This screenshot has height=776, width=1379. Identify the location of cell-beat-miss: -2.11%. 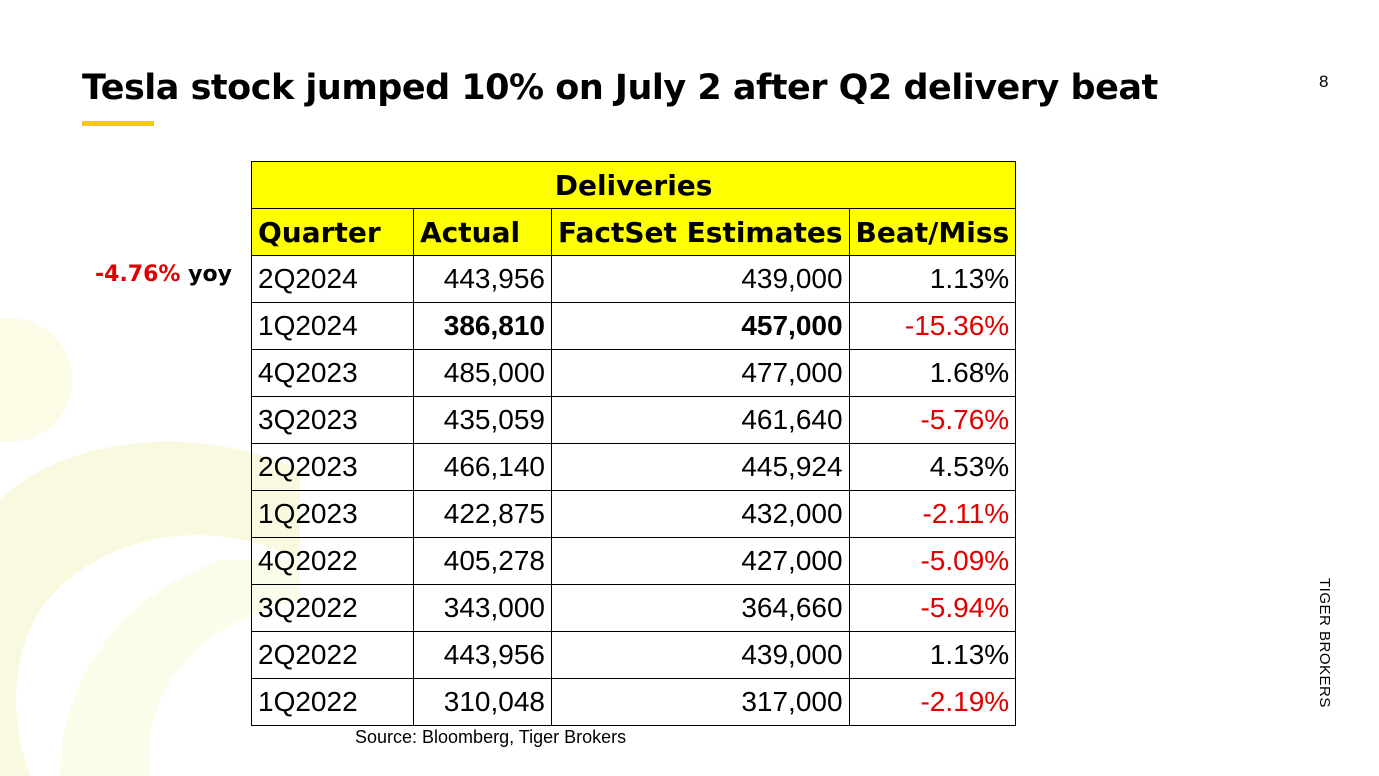
(932, 514).